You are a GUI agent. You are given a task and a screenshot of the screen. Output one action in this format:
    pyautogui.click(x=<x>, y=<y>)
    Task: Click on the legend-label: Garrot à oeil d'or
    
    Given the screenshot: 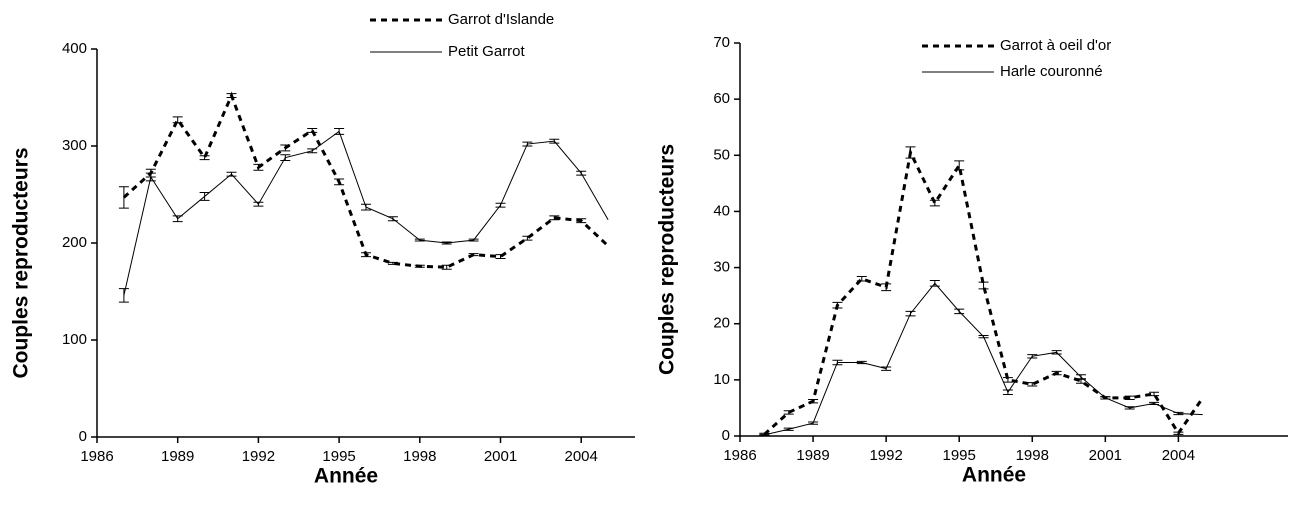 What is the action you would take?
    pyautogui.click(x=1055, y=45)
    